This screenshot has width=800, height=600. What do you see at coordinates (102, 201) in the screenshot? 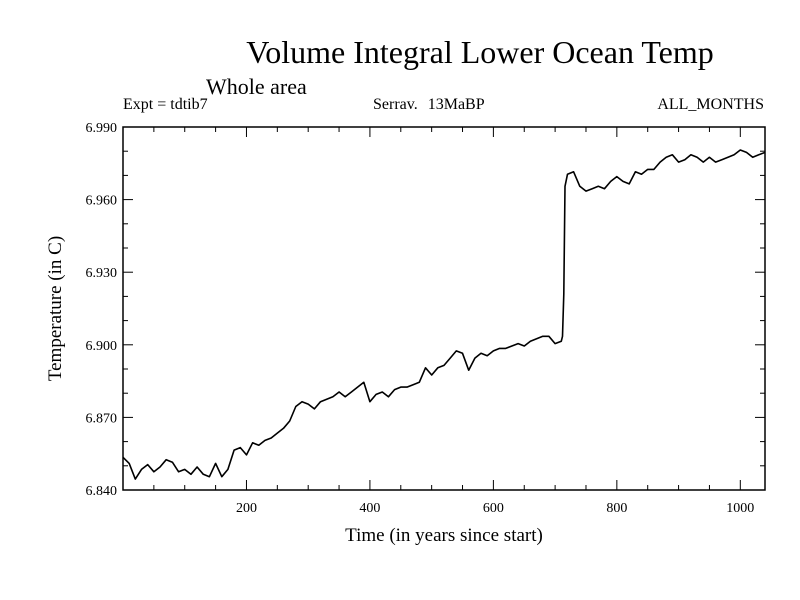
I see `y-tick-label: 6.960` at bounding box center [102, 201].